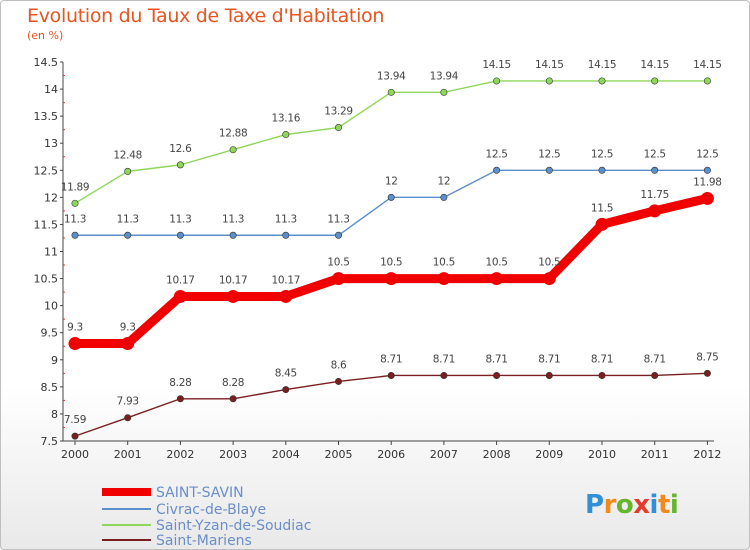 Image resolution: width=750 pixels, height=550 pixels. I want to click on logo-letter: x, so click(641, 505).